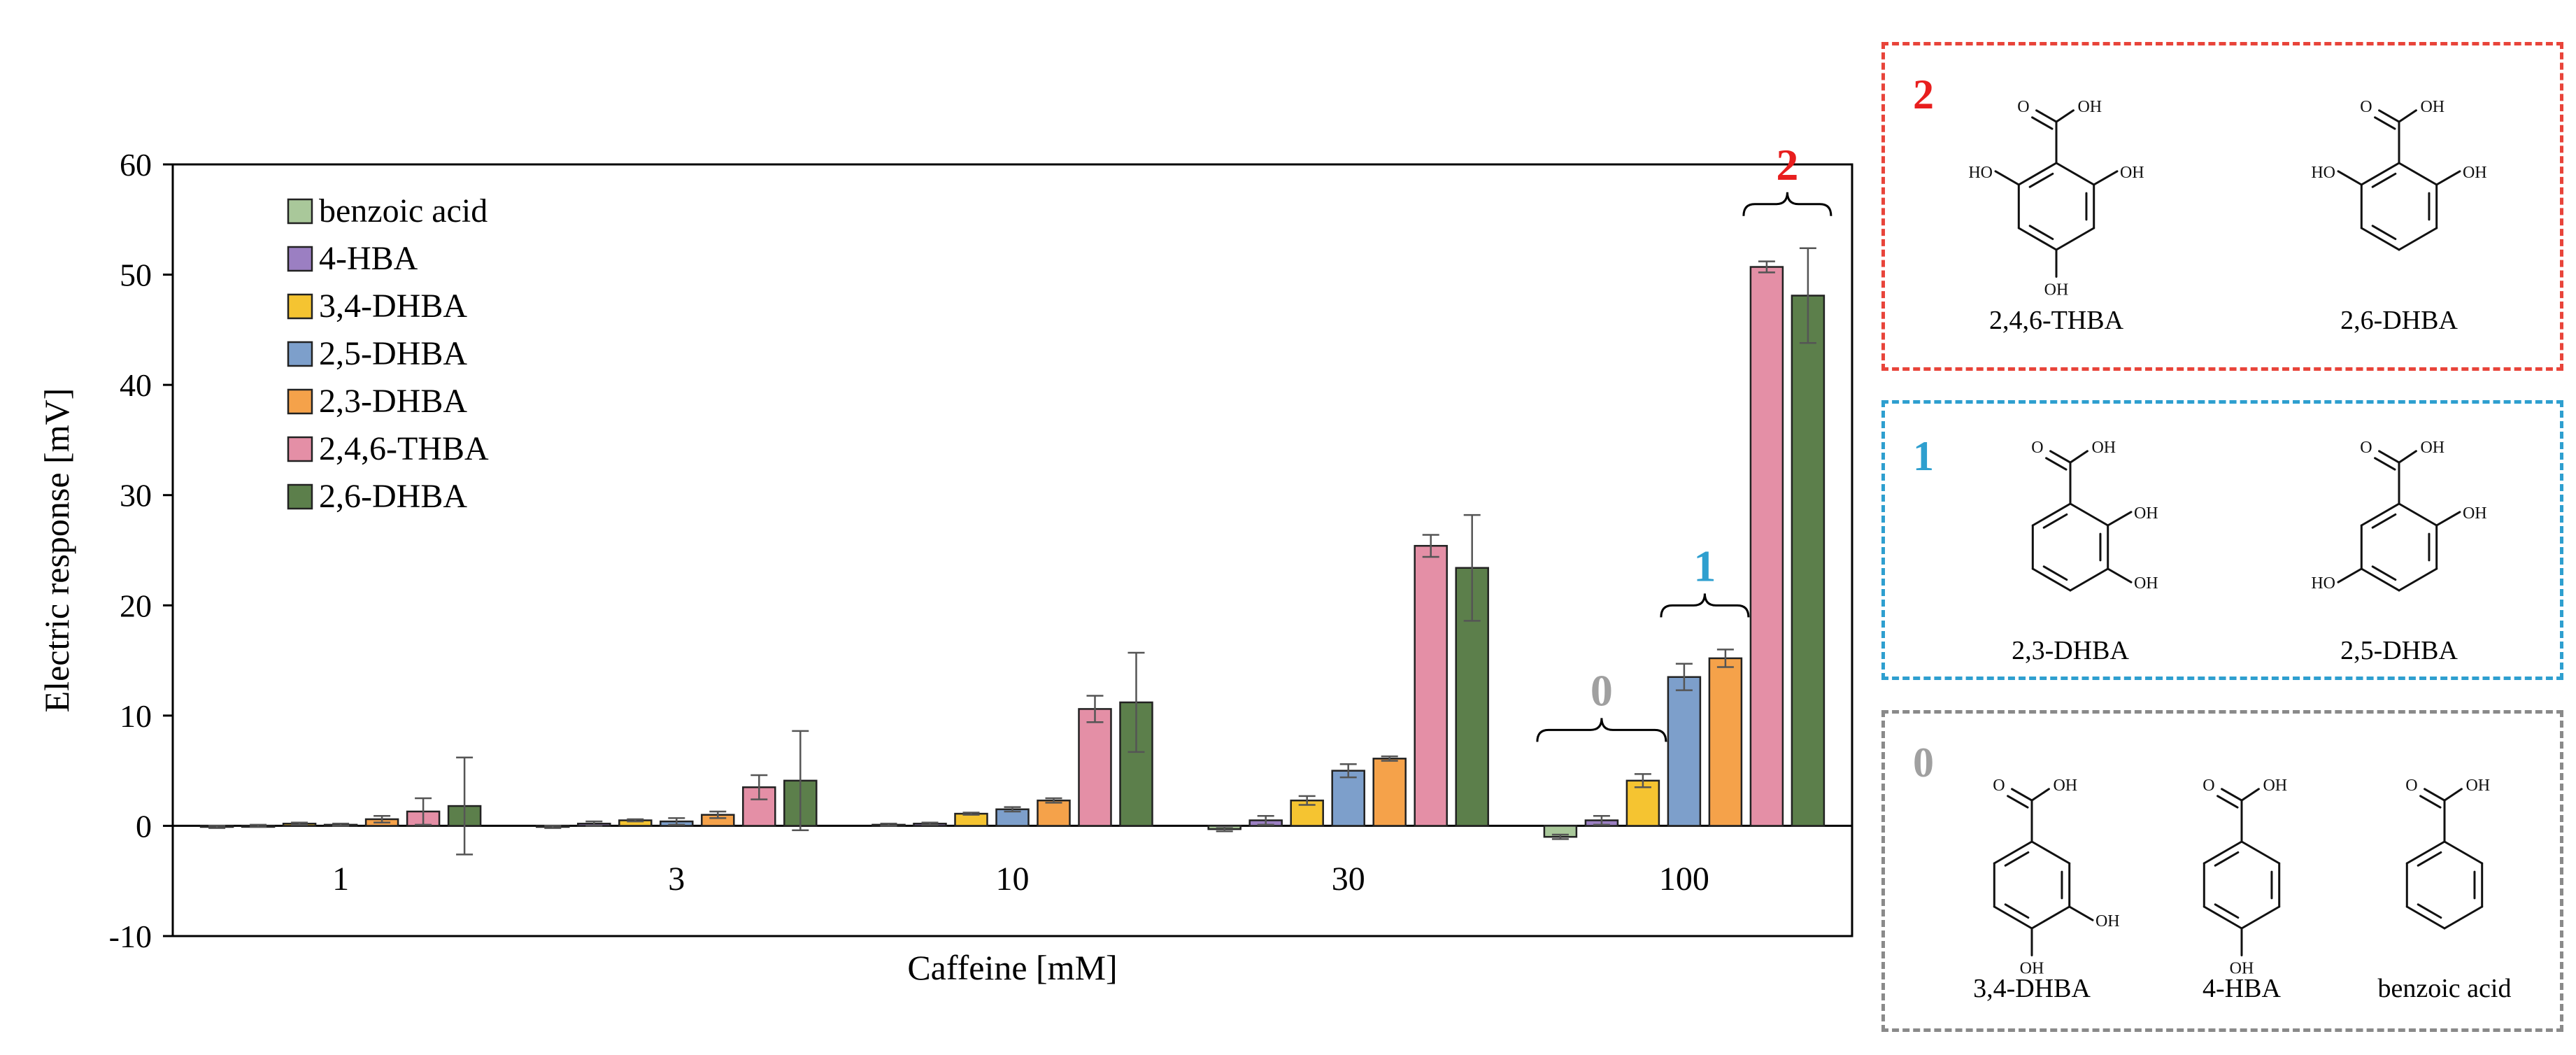 The image size is (2576, 1055). Describe the element at coordinates (2056, 199) in the screenshot. I see `thba-246-structure: O OH OH OH HO` at that location.